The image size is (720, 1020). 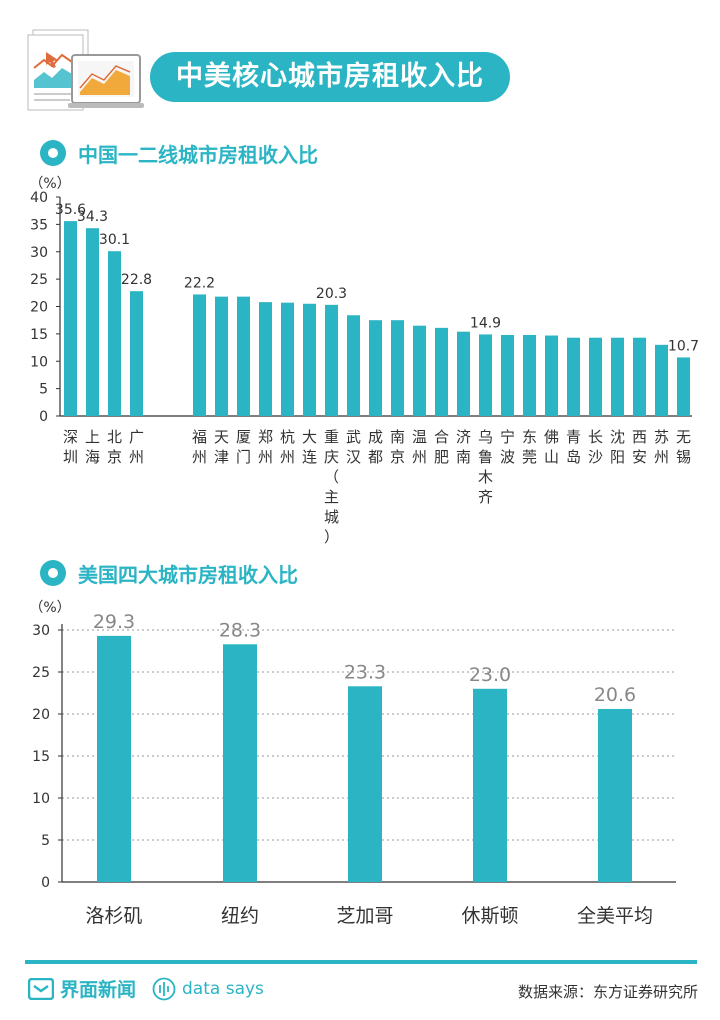 What do you see at coordinates (419, 447) in the screenshot?
I see `category-label: 温州` at bounding box center [419, 447].